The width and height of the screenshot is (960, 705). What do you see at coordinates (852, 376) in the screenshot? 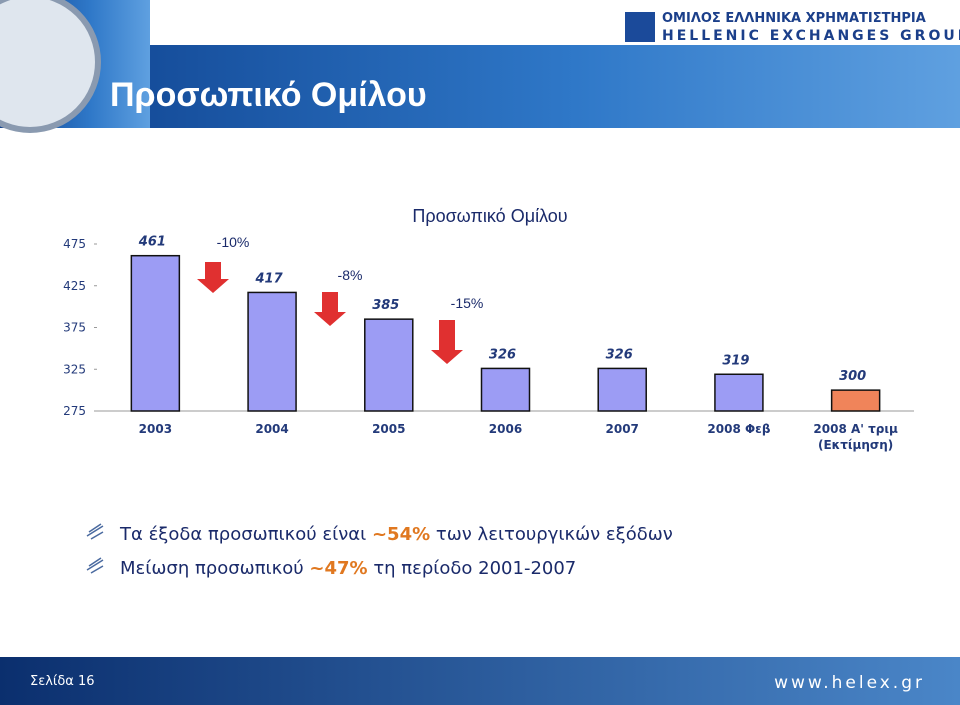
I see `value-label: 300` at bounding box center [852, 376].